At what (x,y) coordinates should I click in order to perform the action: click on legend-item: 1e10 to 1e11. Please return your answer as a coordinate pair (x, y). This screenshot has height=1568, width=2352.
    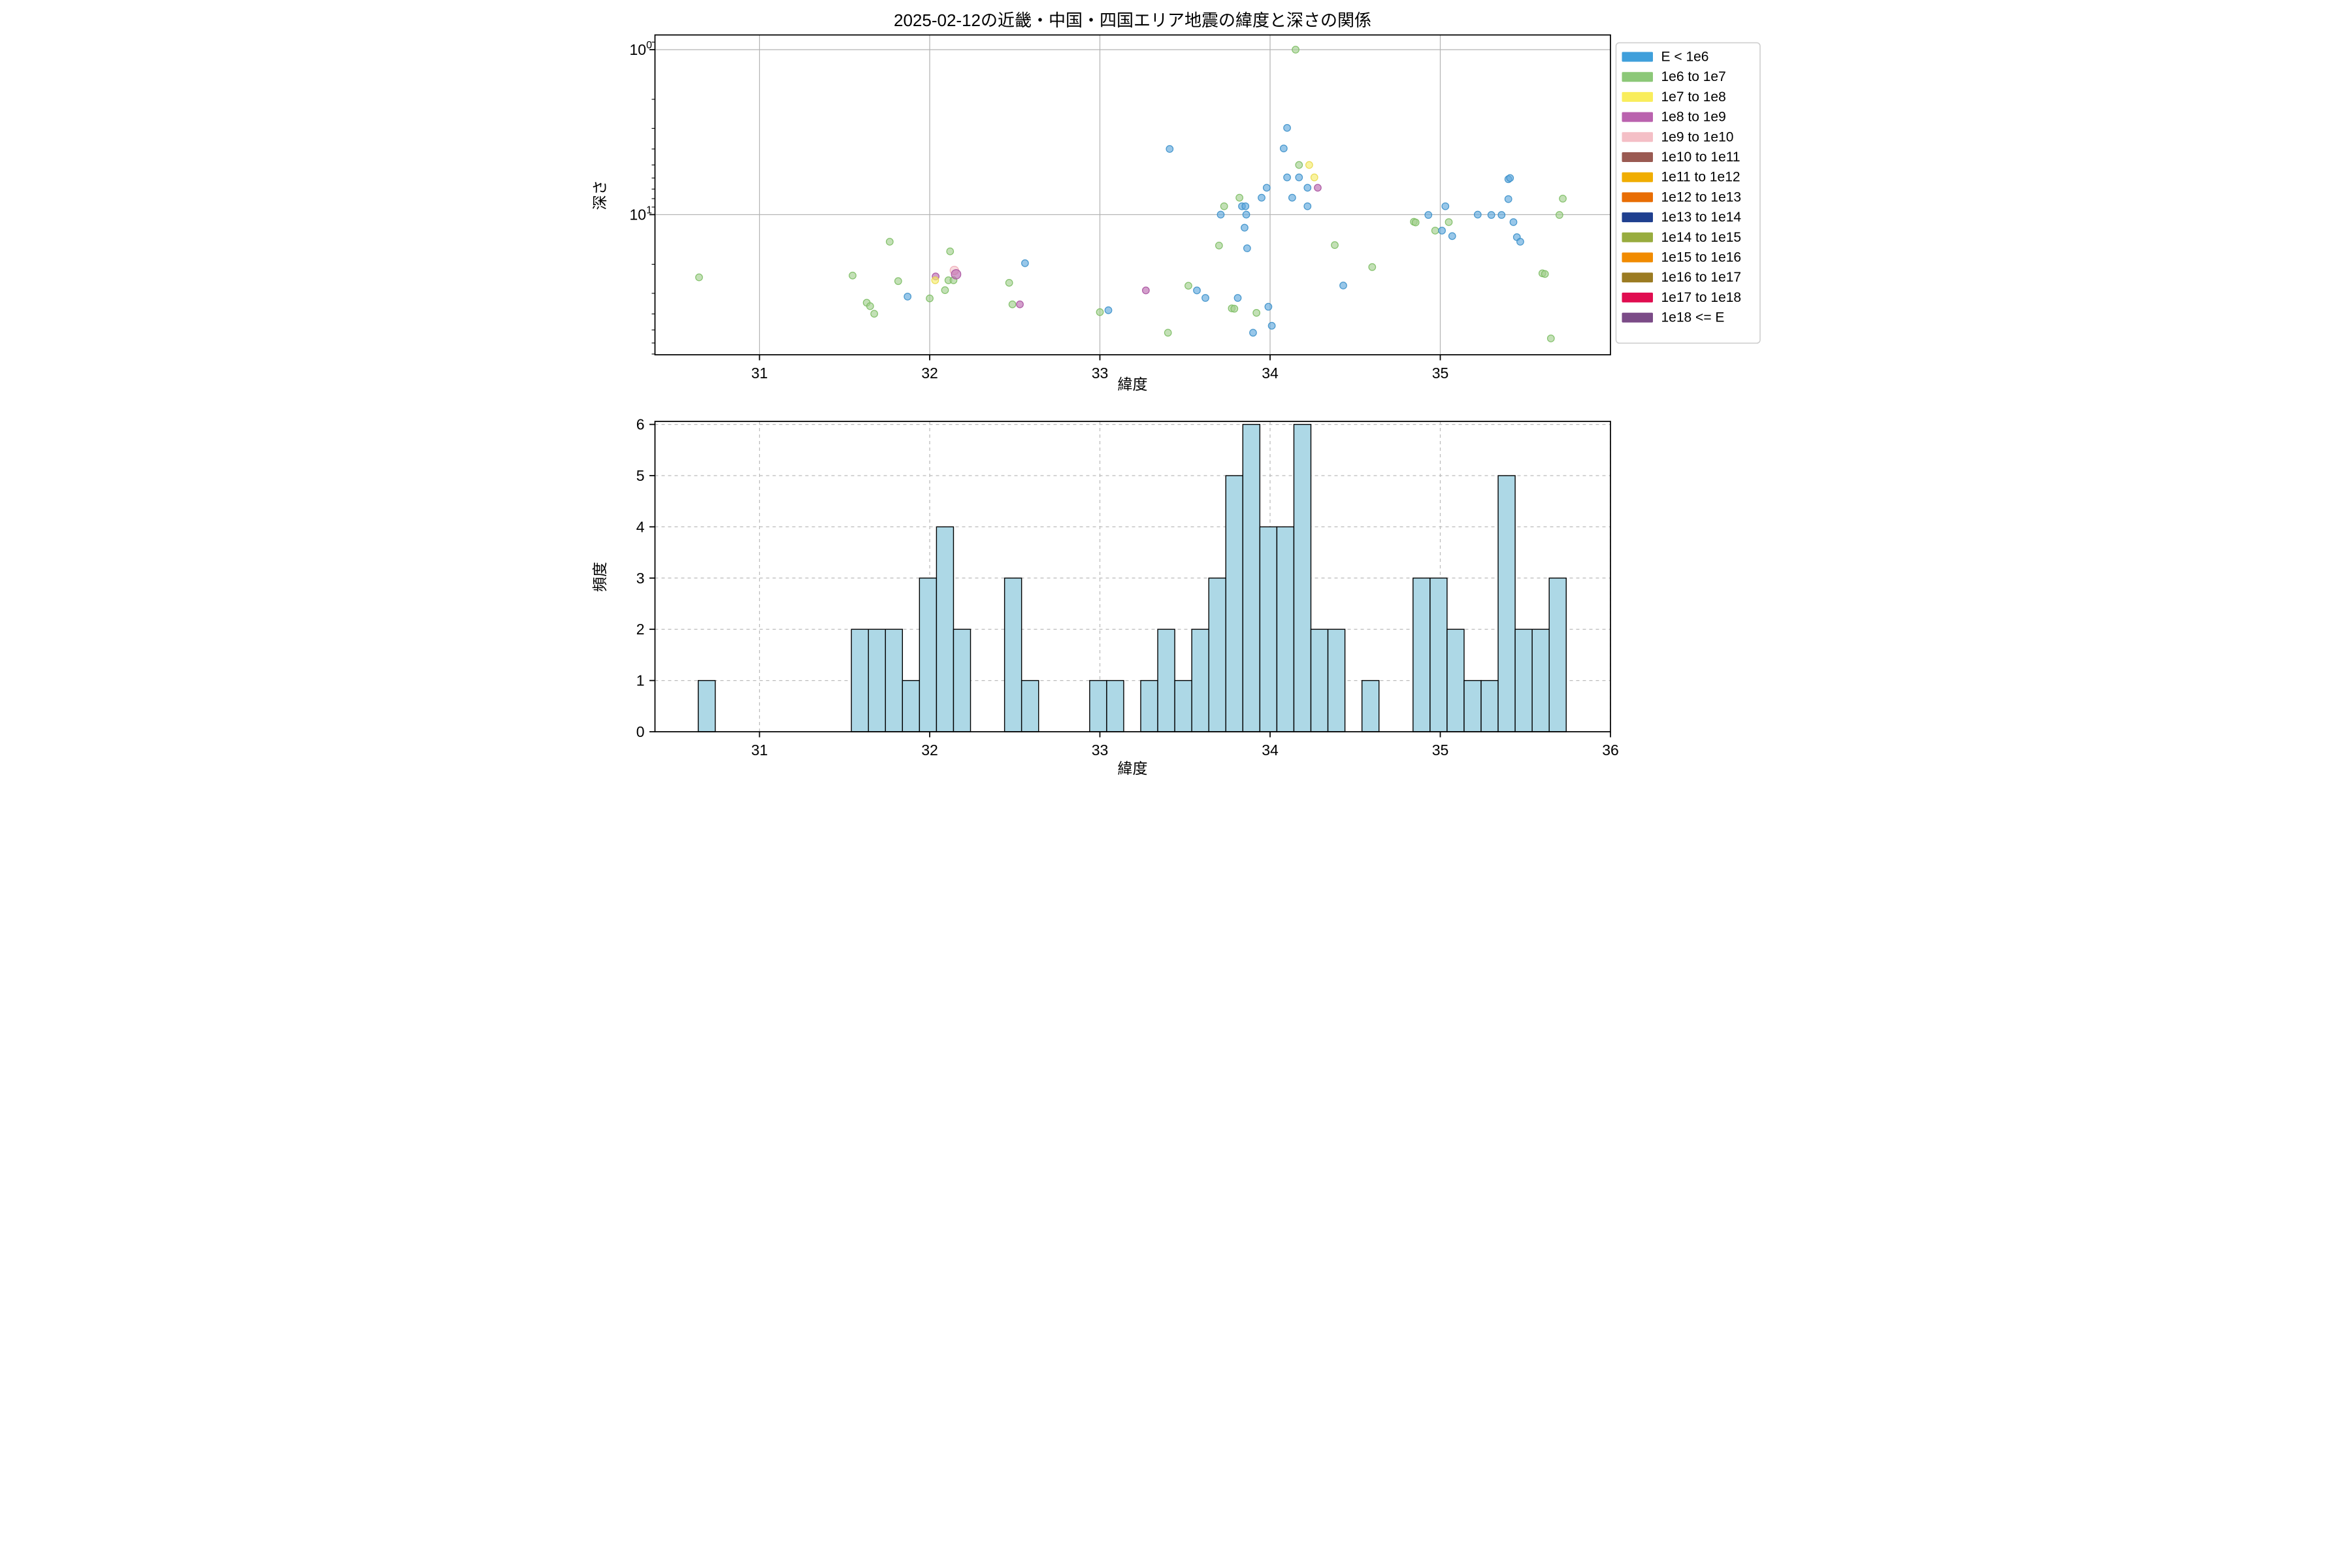
    Looking at the image, I should click on (1681, 157).